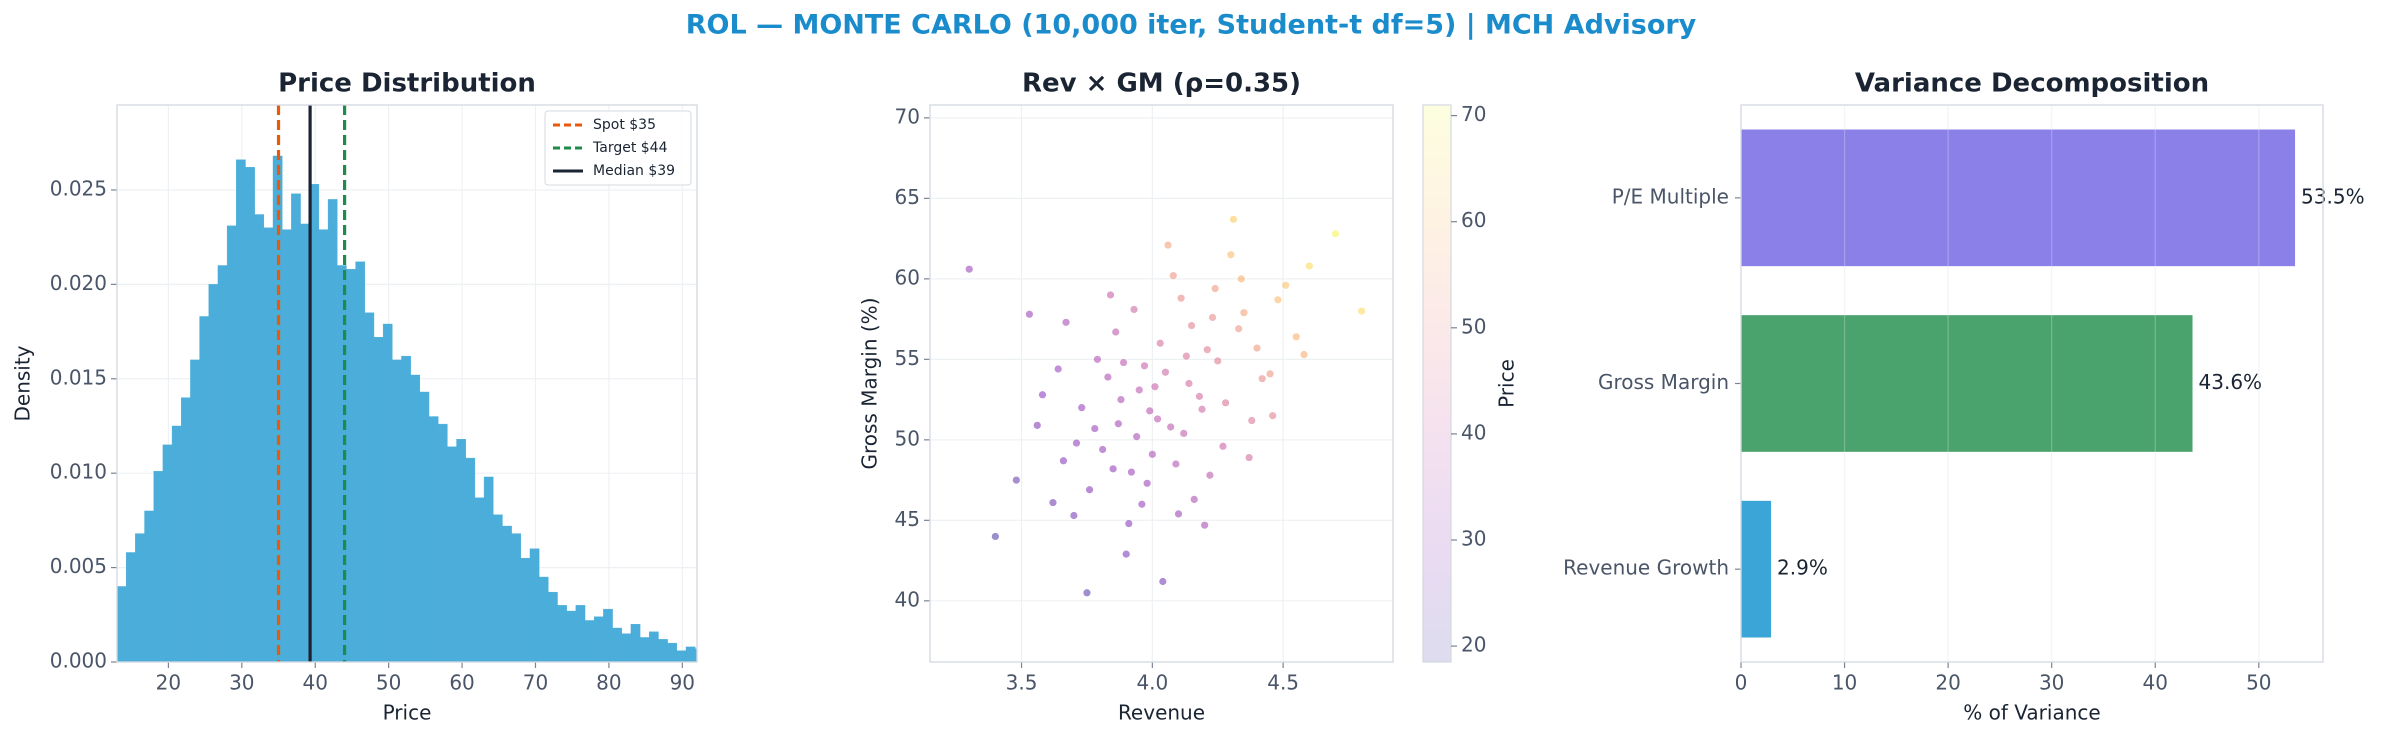 The image size is (2382, 742). What do you see at coordinates (1646, 568) in the screenshot?
I see `y-tick-label: Revenue Growth` at bounding box center [1646, 568].